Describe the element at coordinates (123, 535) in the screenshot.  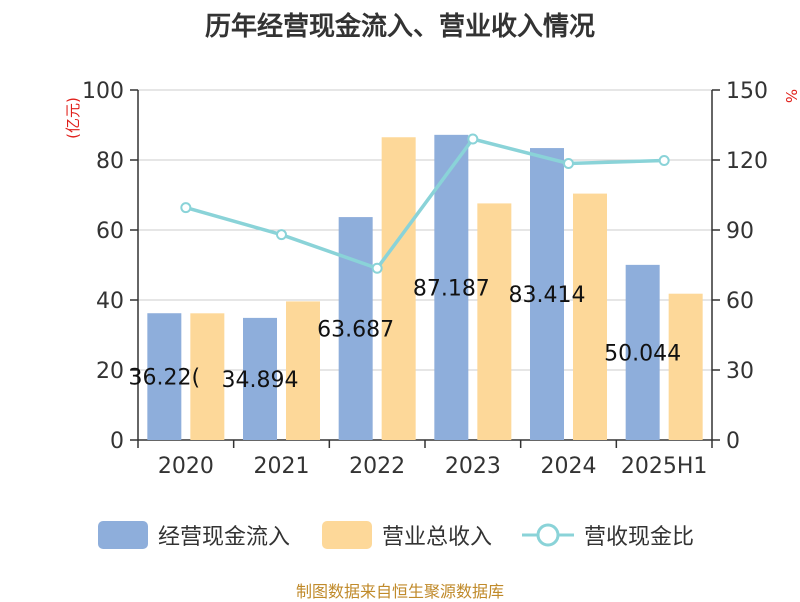
I see `legend-swatch-cash-inflow` at that location.